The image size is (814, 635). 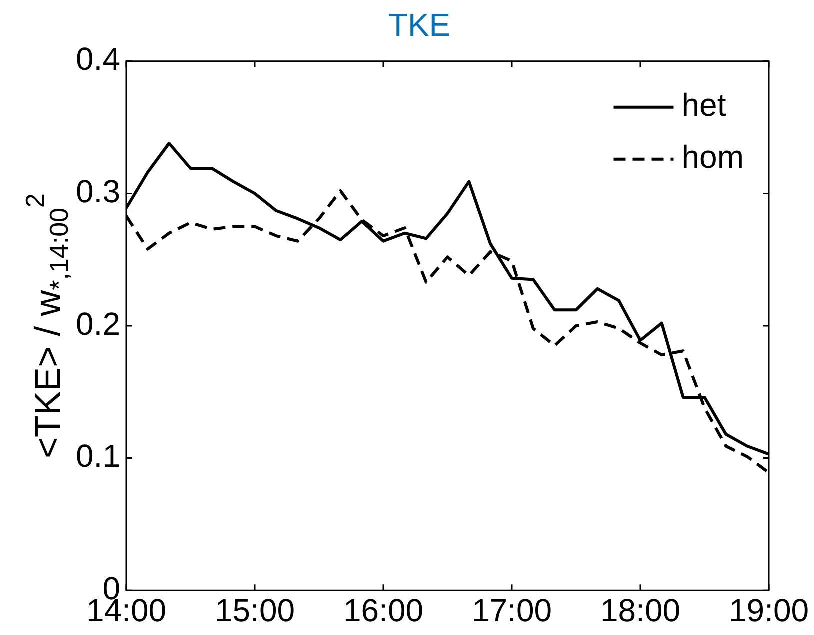 I want to click on y-axis-title: <TKE> / w*,14:002, so click(x=47, y=326).